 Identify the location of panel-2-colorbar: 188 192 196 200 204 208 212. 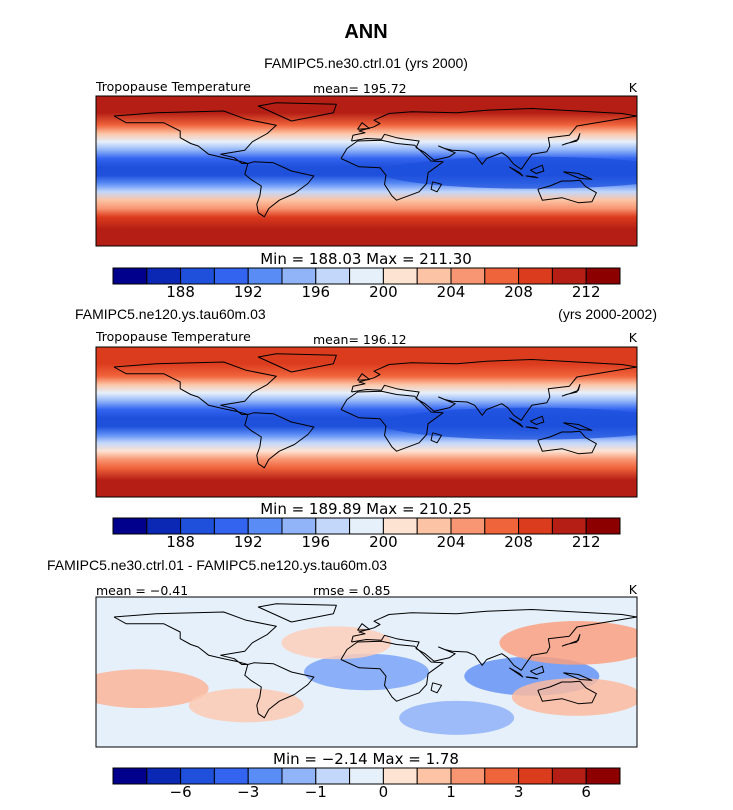
(366, 534).